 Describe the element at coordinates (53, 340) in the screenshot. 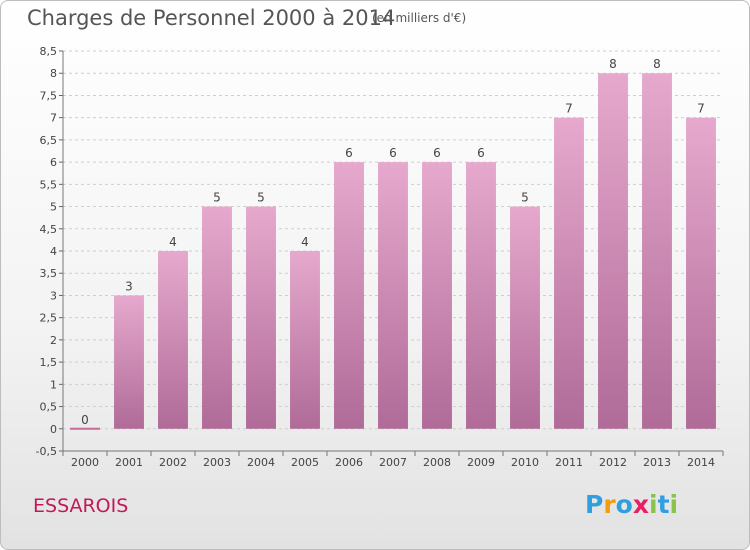

I see `y-tick-label: 2` at that location.